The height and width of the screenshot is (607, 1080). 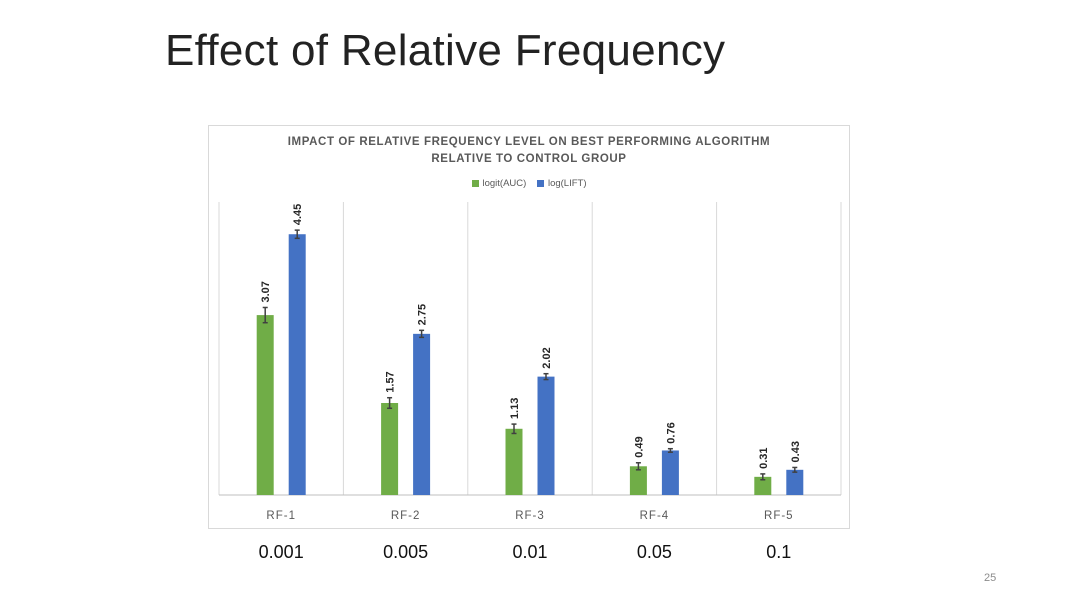 What do you see at coordinates (423, 314) in the screenshot?
I see `data-label-lift: 2.75` at bounding box center [423, 314].